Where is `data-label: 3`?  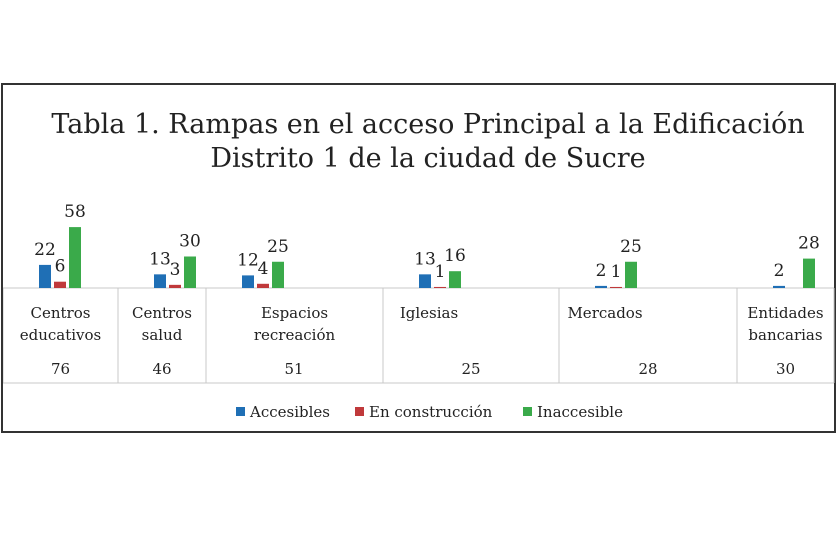 data-label: 3 is located at coordinates (175, 270).